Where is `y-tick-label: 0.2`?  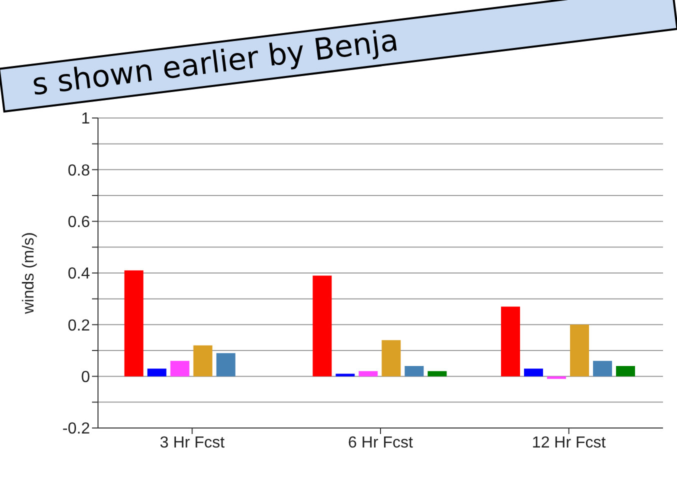
y-tick-label: 0.2 is located at coordinates (79, 325).